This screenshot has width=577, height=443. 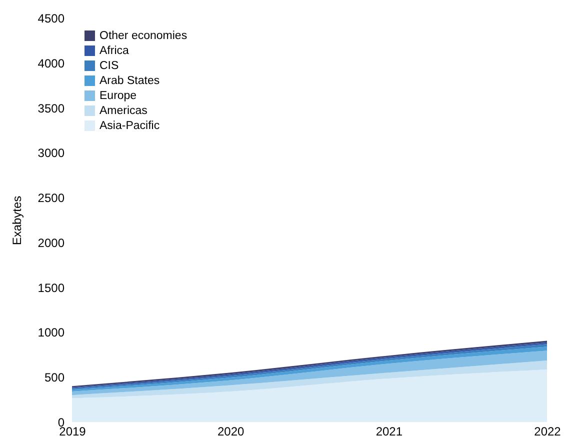 What do you see at coordinates (51, 198) in the screenshot?
I see `y-tick-label: 2500` at bounding box center [51, 198].